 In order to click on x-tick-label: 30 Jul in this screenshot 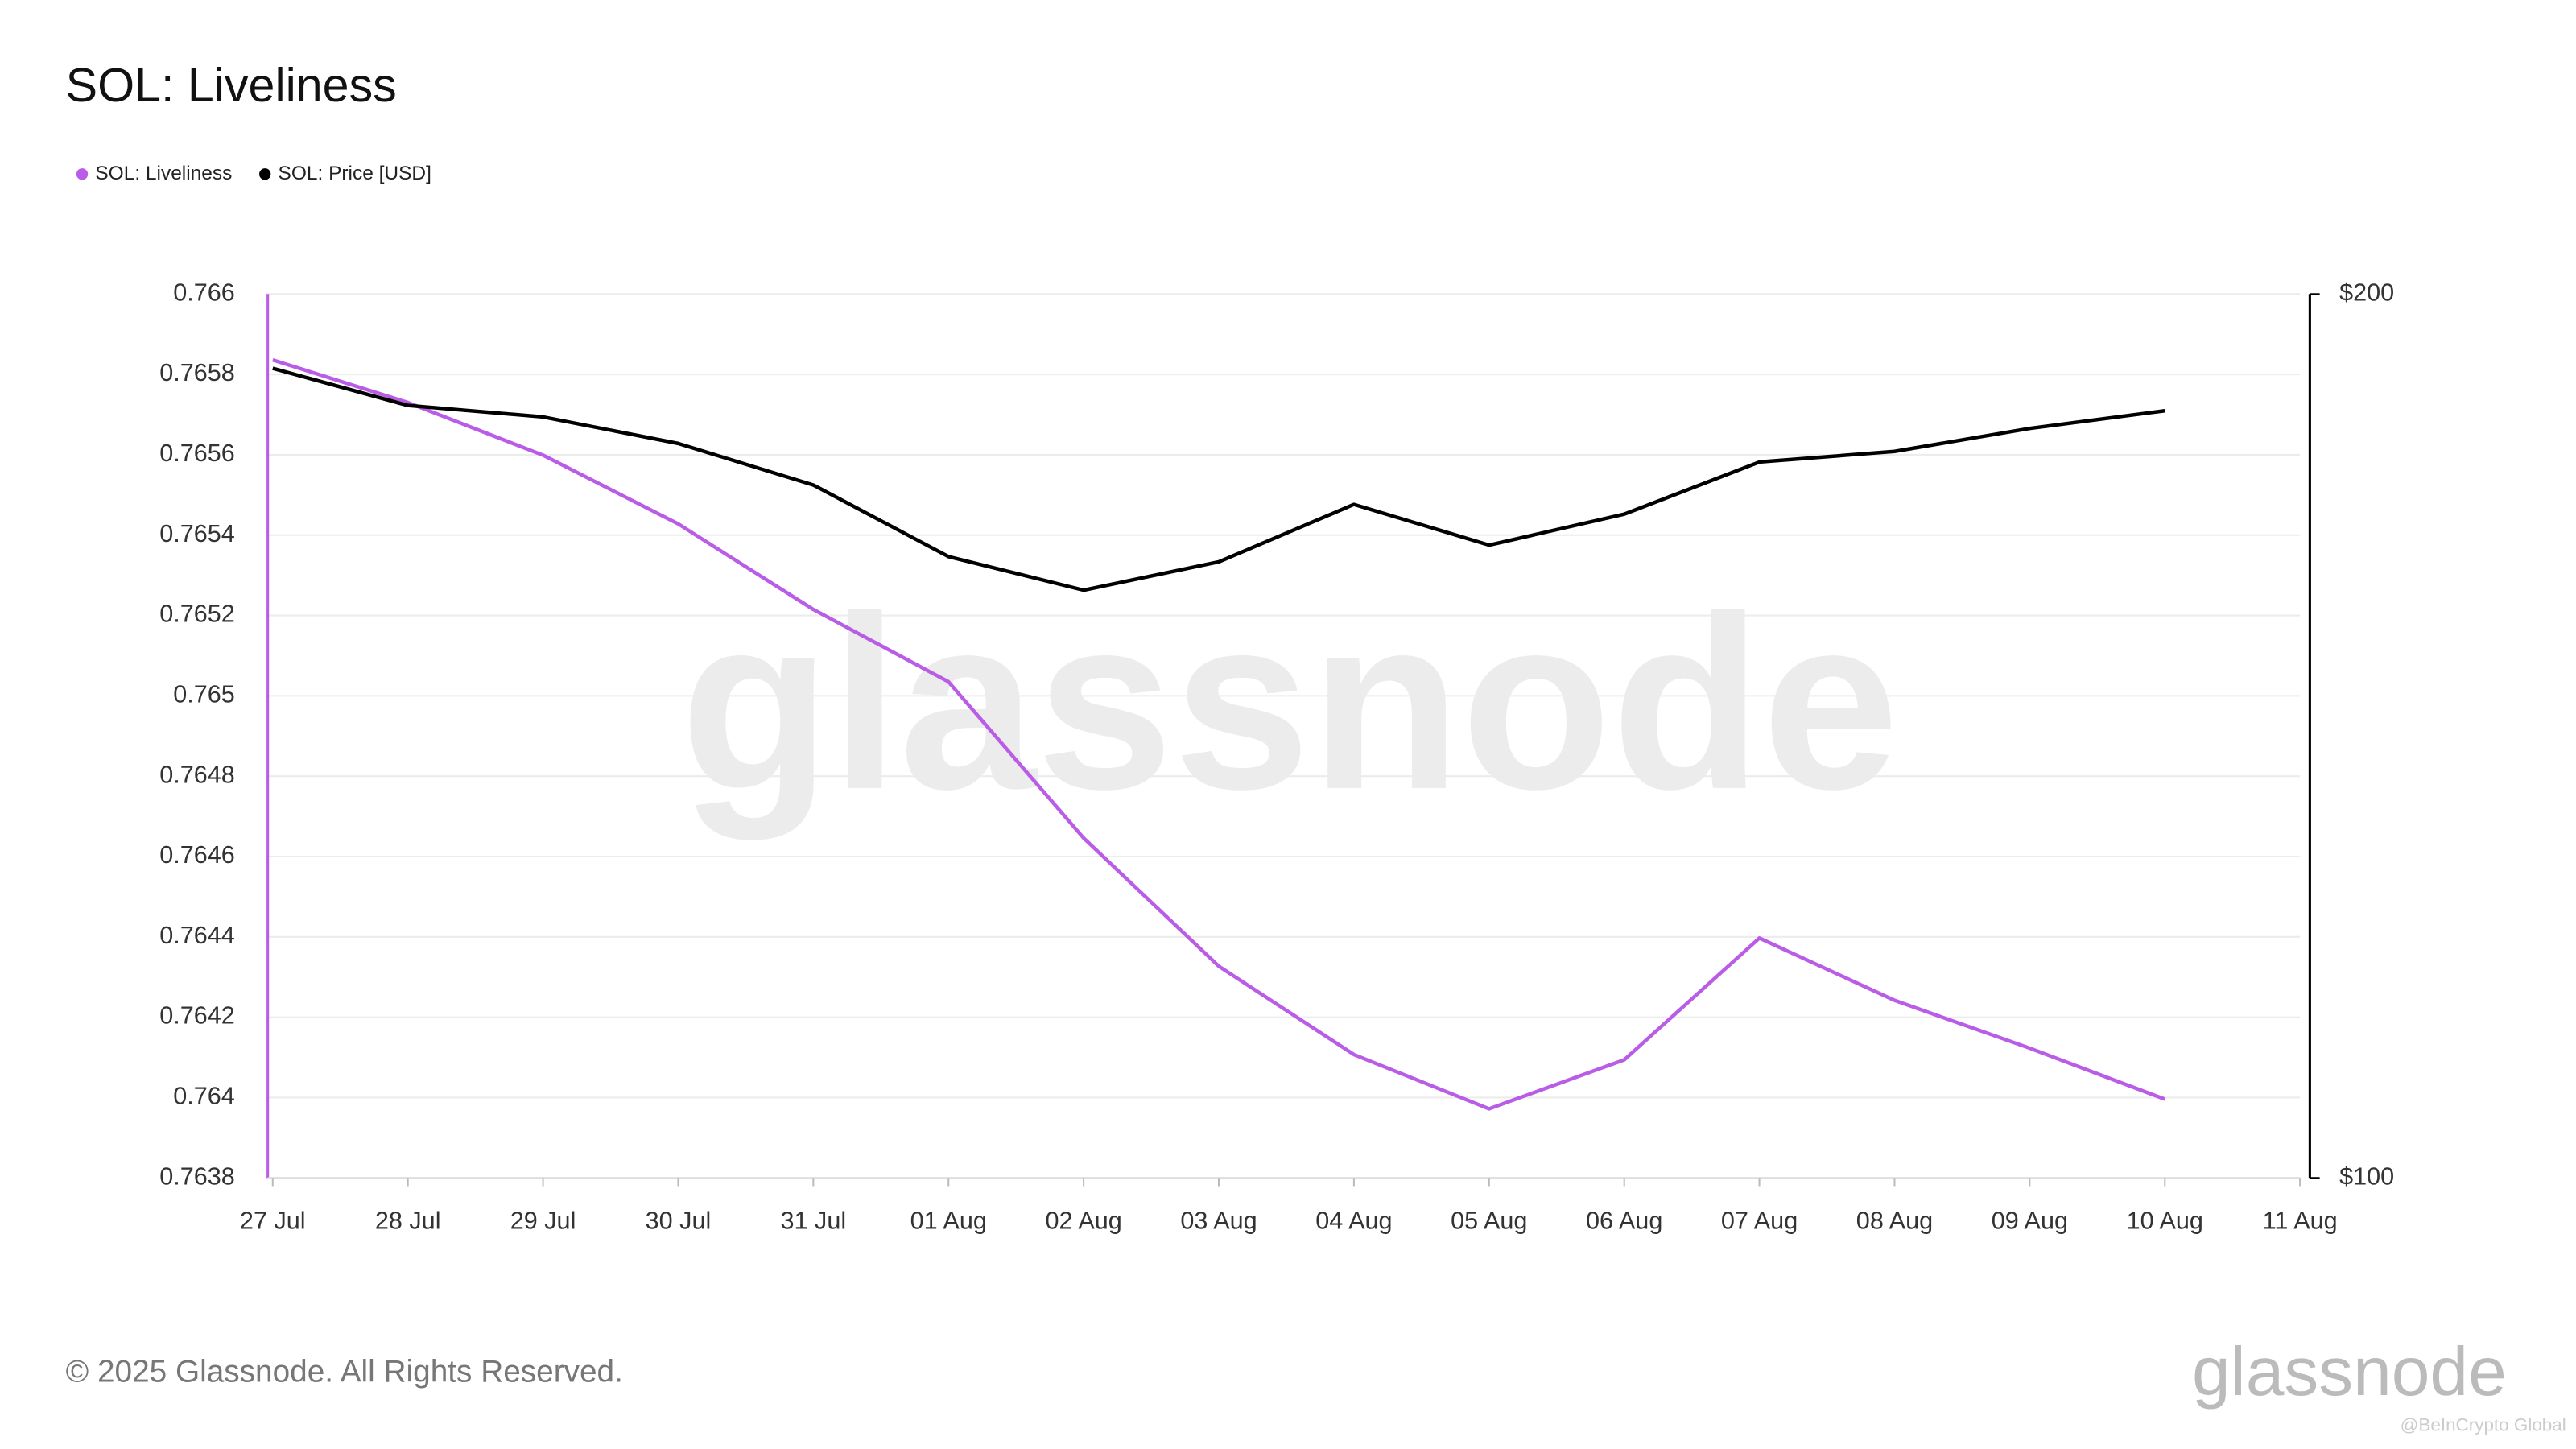, I will do `click(679, 1220)`.